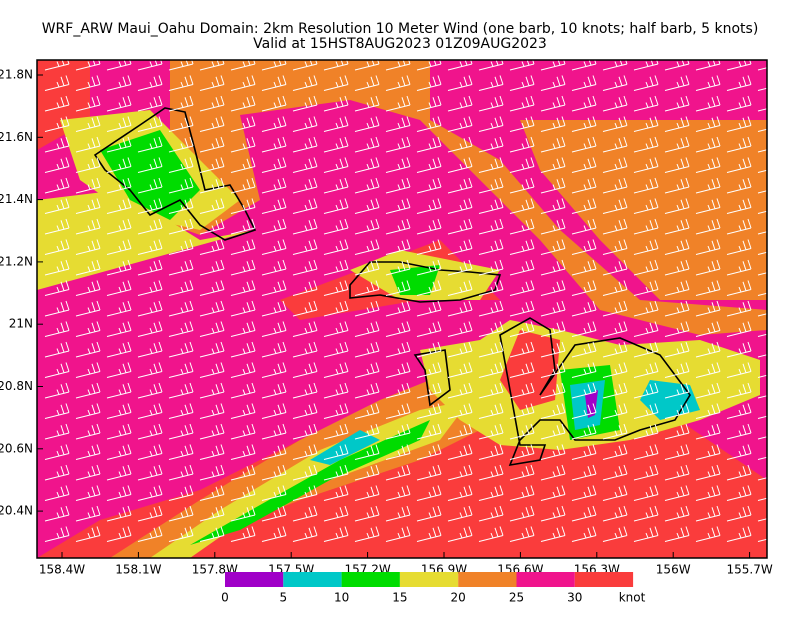  Describe the element at coordinates (16, 261) in the screenshot. I see `lat-label: 21.2N` at that location.